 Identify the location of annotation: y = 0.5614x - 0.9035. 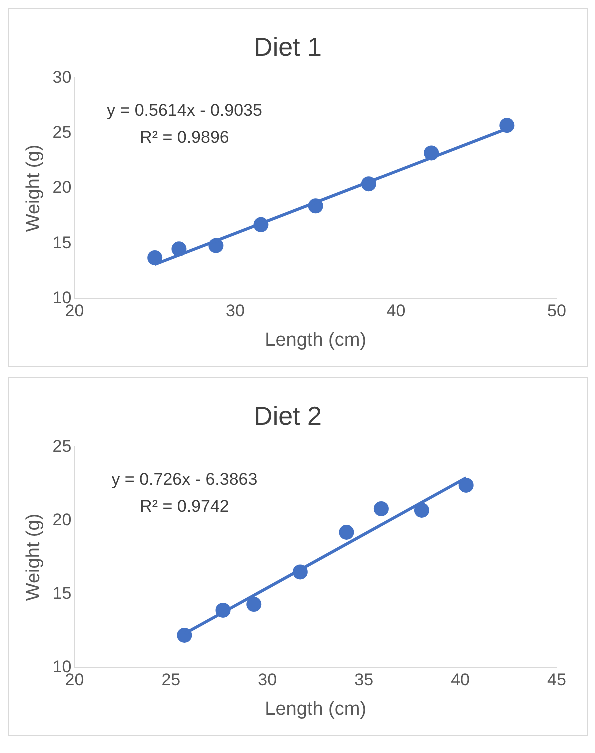
(184, 110).